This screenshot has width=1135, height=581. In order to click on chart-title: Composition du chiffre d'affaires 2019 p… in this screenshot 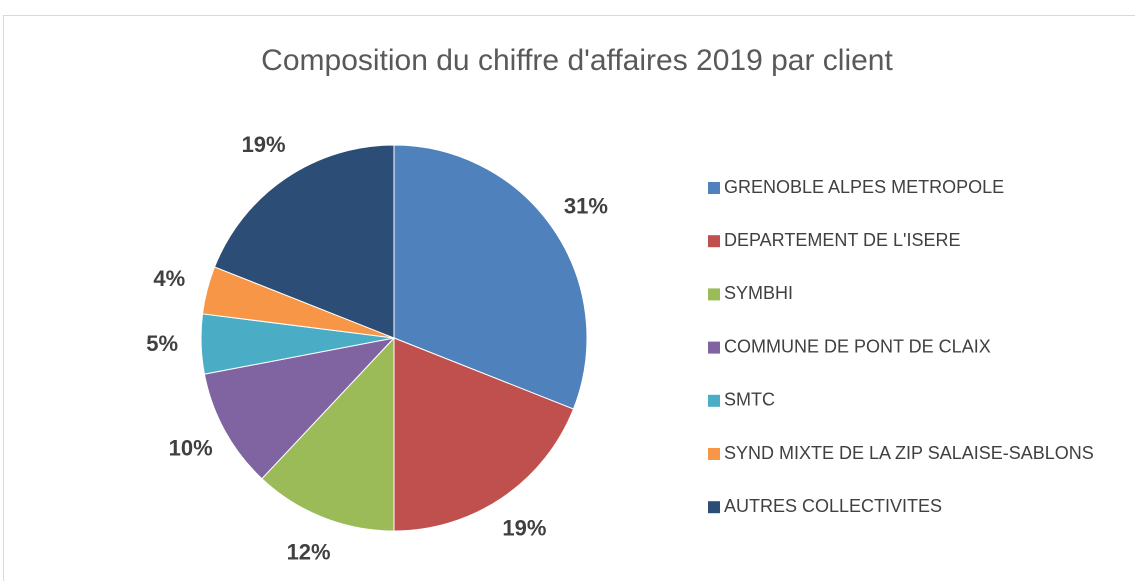, I will do `click(577, 60)`.